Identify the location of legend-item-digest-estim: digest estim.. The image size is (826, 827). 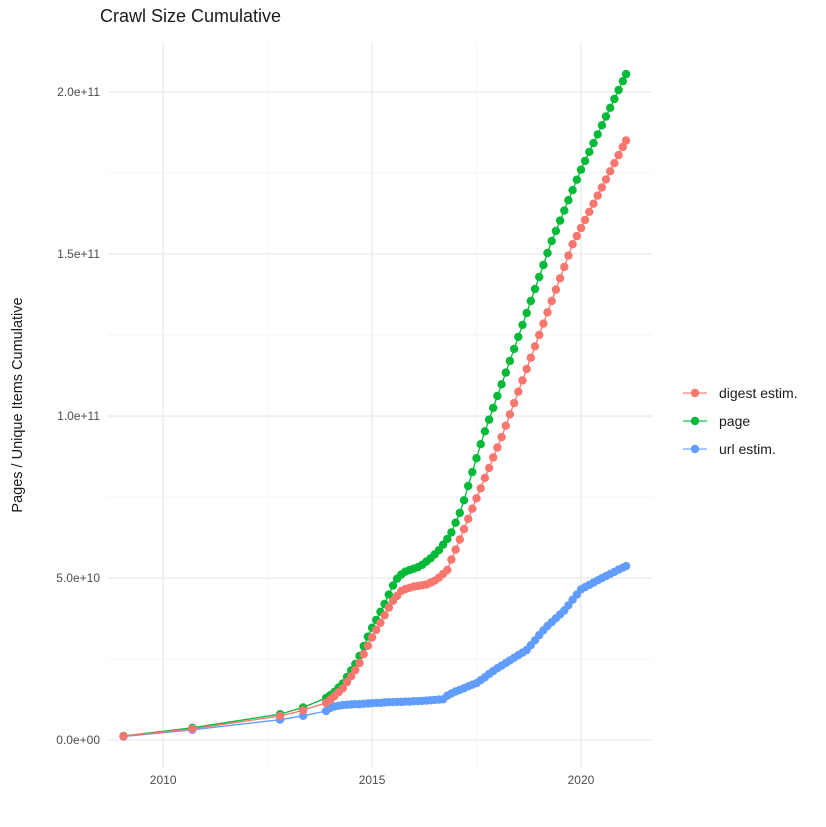
(740, 393).